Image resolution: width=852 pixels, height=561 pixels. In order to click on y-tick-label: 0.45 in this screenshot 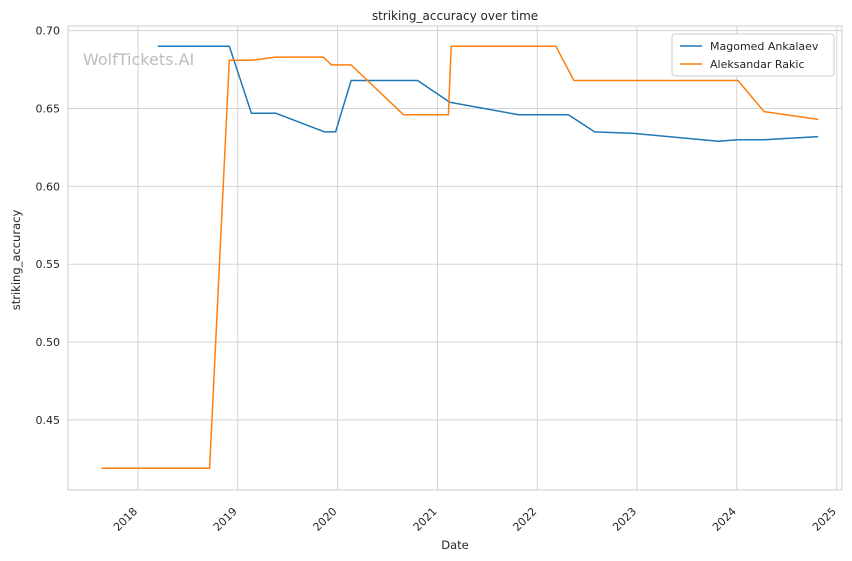, I will do `click(48, 420)`.